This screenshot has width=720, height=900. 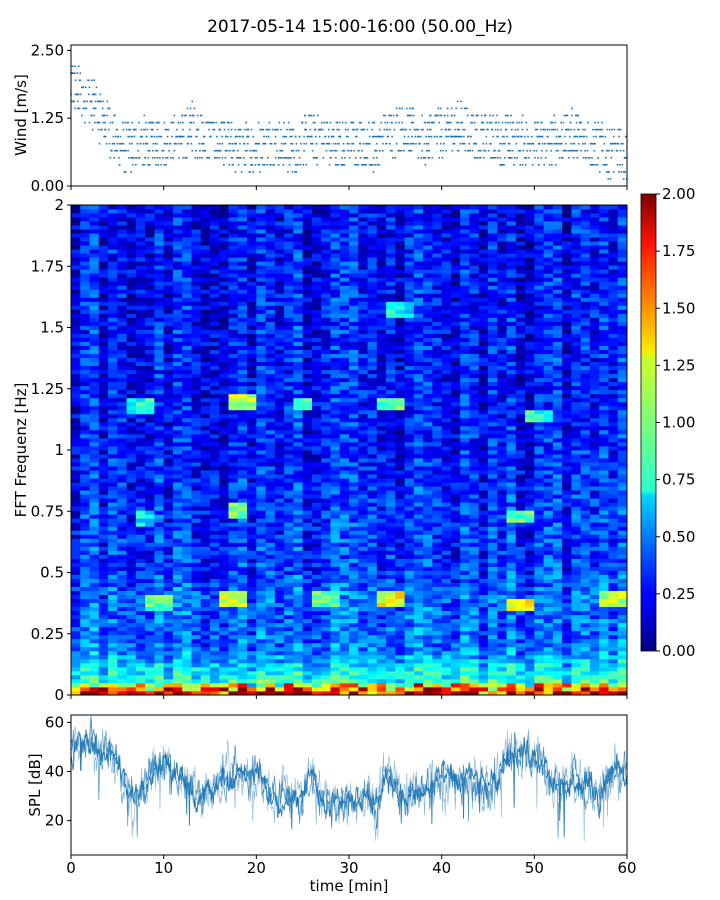 I want to click on wind-xticks, so click(x=349, y=188).